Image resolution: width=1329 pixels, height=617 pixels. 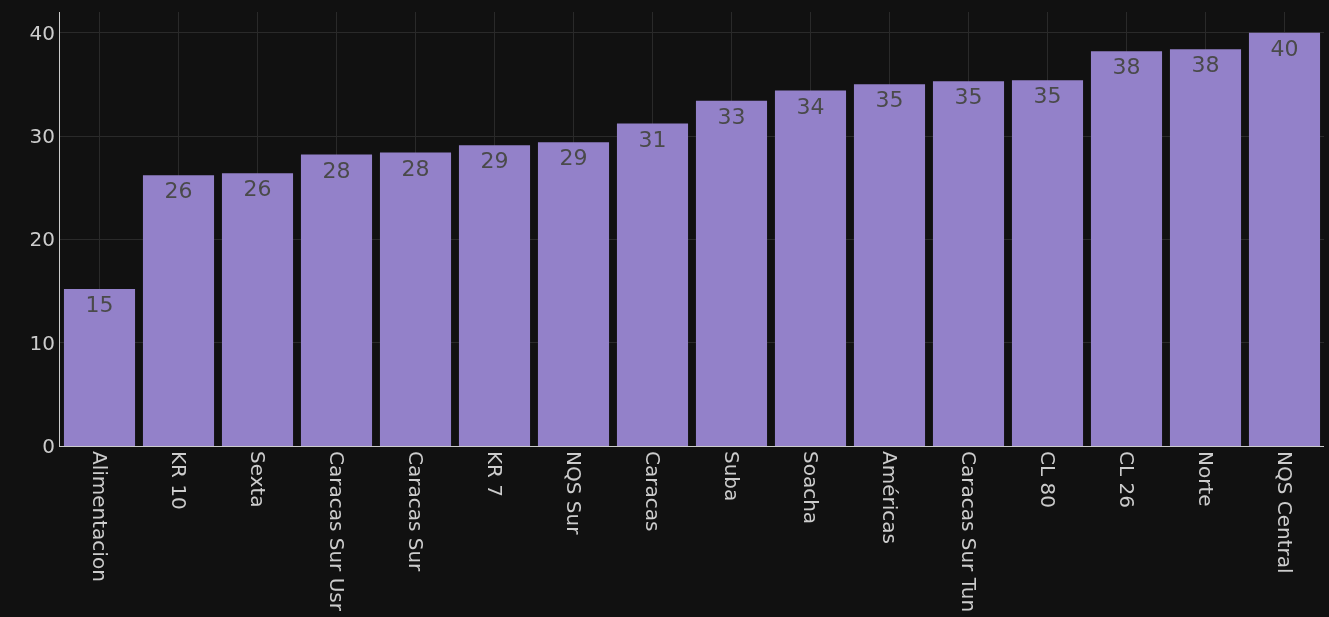 What do you see at coordinates (99, 304) in the screenshot?
I see `data-label: 15` at bounding box center [99, 304].